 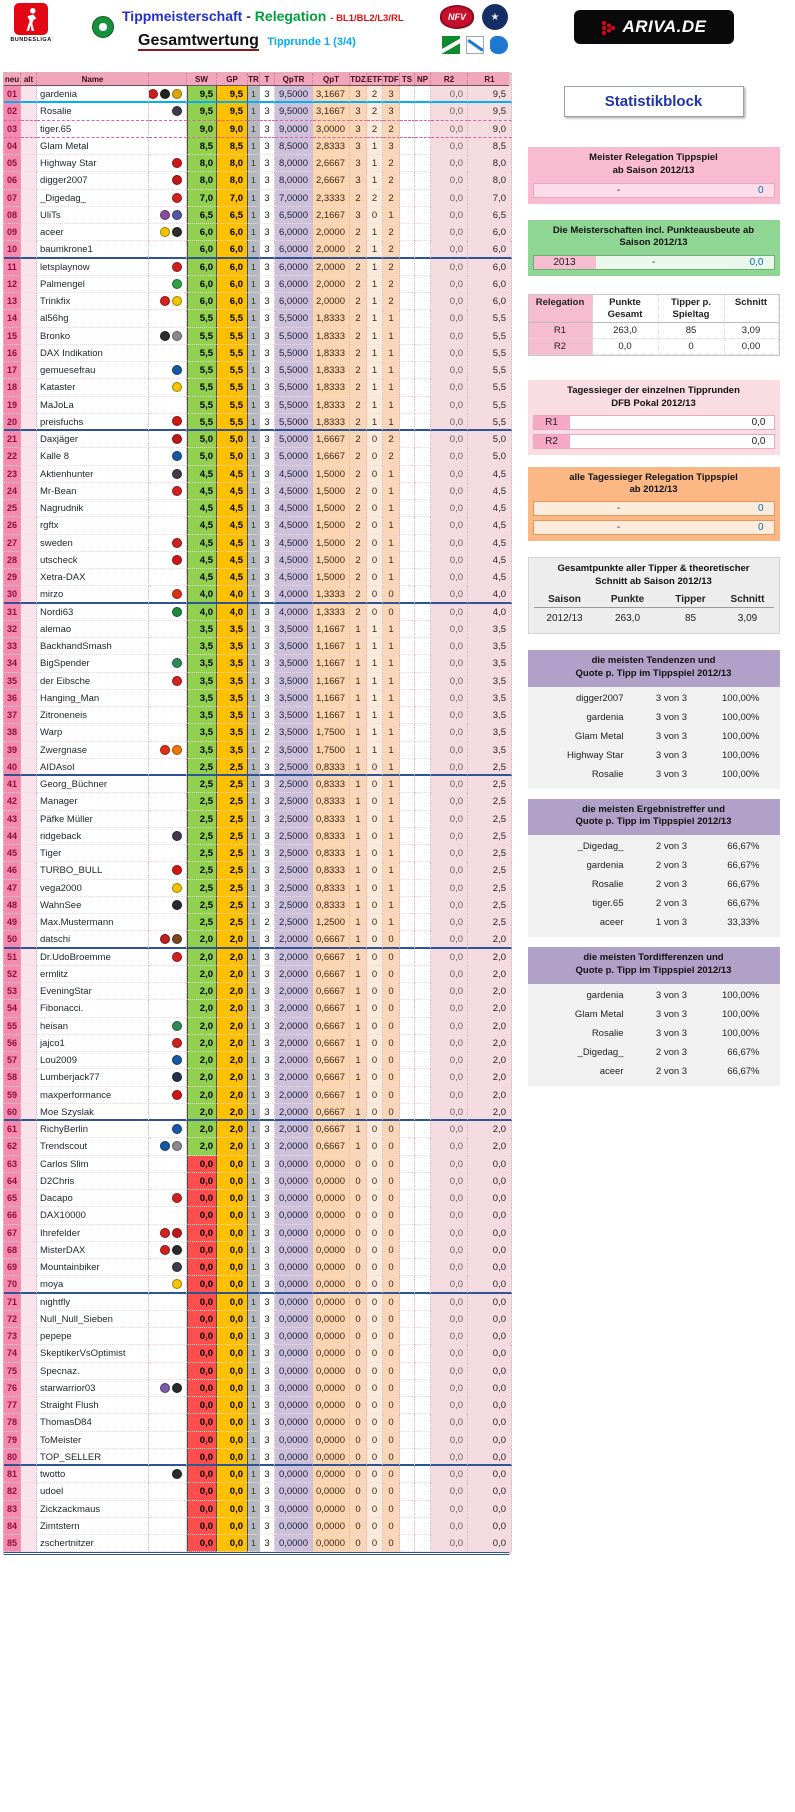 I want to click on cell-ts, so click(x=407, y=1181).